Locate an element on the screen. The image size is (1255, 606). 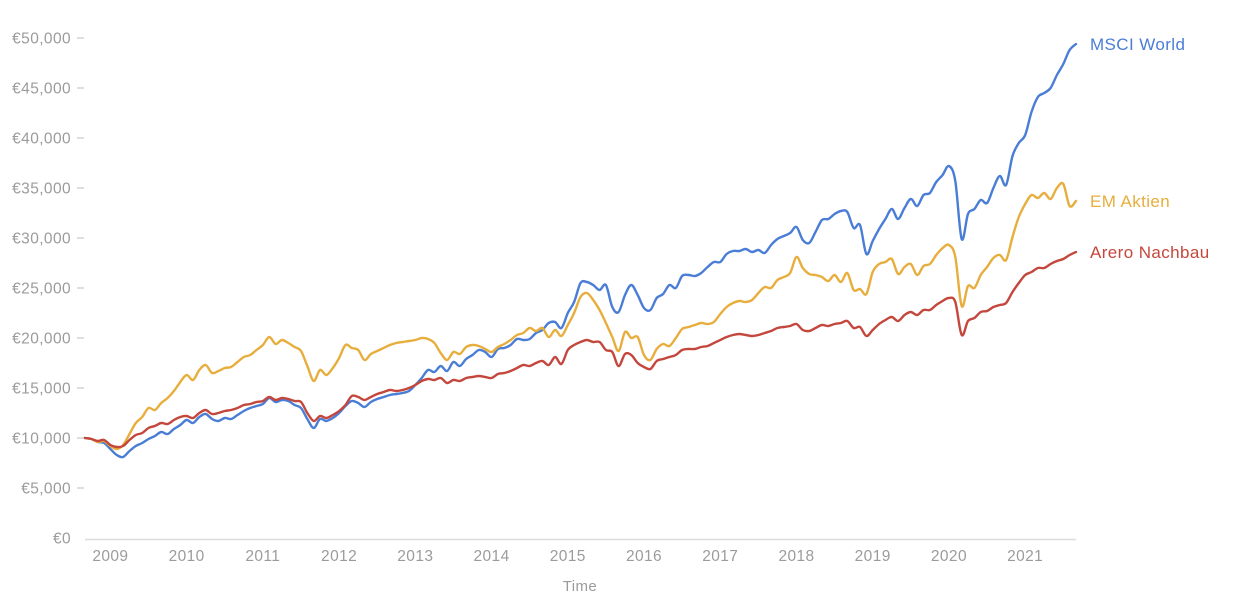
y-tick-label: €50,000 is located at coordinates (41, 39).